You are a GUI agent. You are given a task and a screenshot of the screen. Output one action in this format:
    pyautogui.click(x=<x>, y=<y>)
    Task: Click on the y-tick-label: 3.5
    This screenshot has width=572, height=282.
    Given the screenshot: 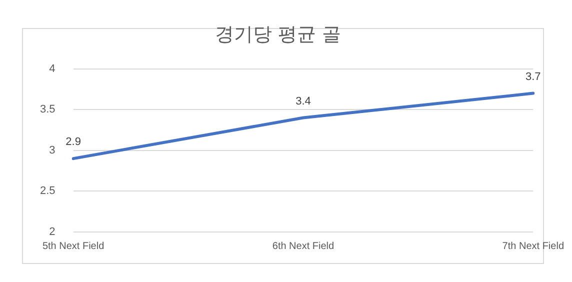 What is the action you would take?
    pyautogui.click(x=48, y=110)
    